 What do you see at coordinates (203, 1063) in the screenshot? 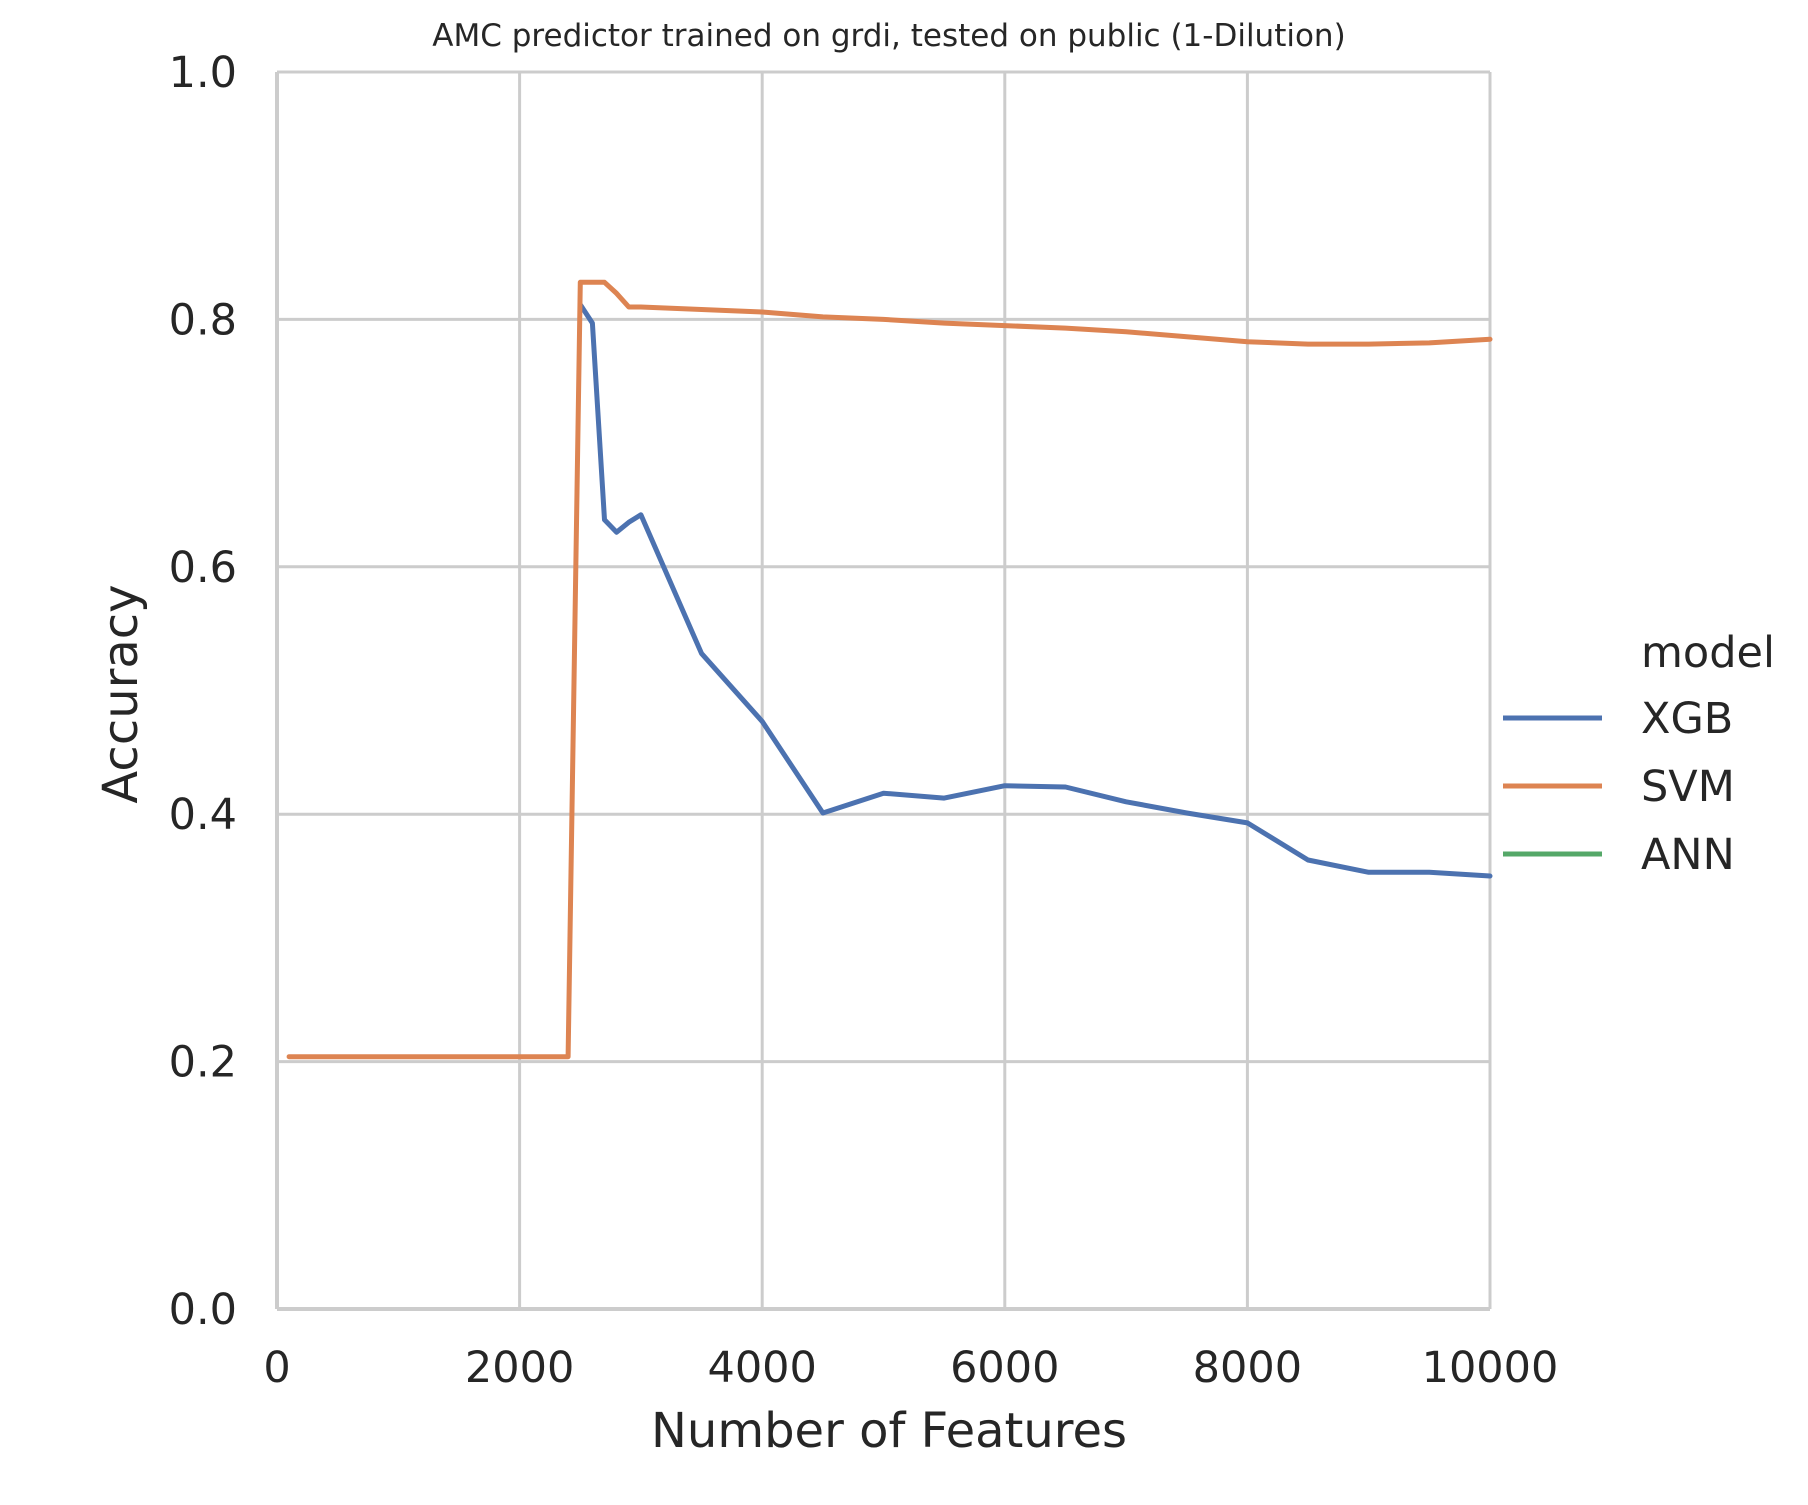
I see `y-tick-label: 0.2` at bounding box center [203, 1063].